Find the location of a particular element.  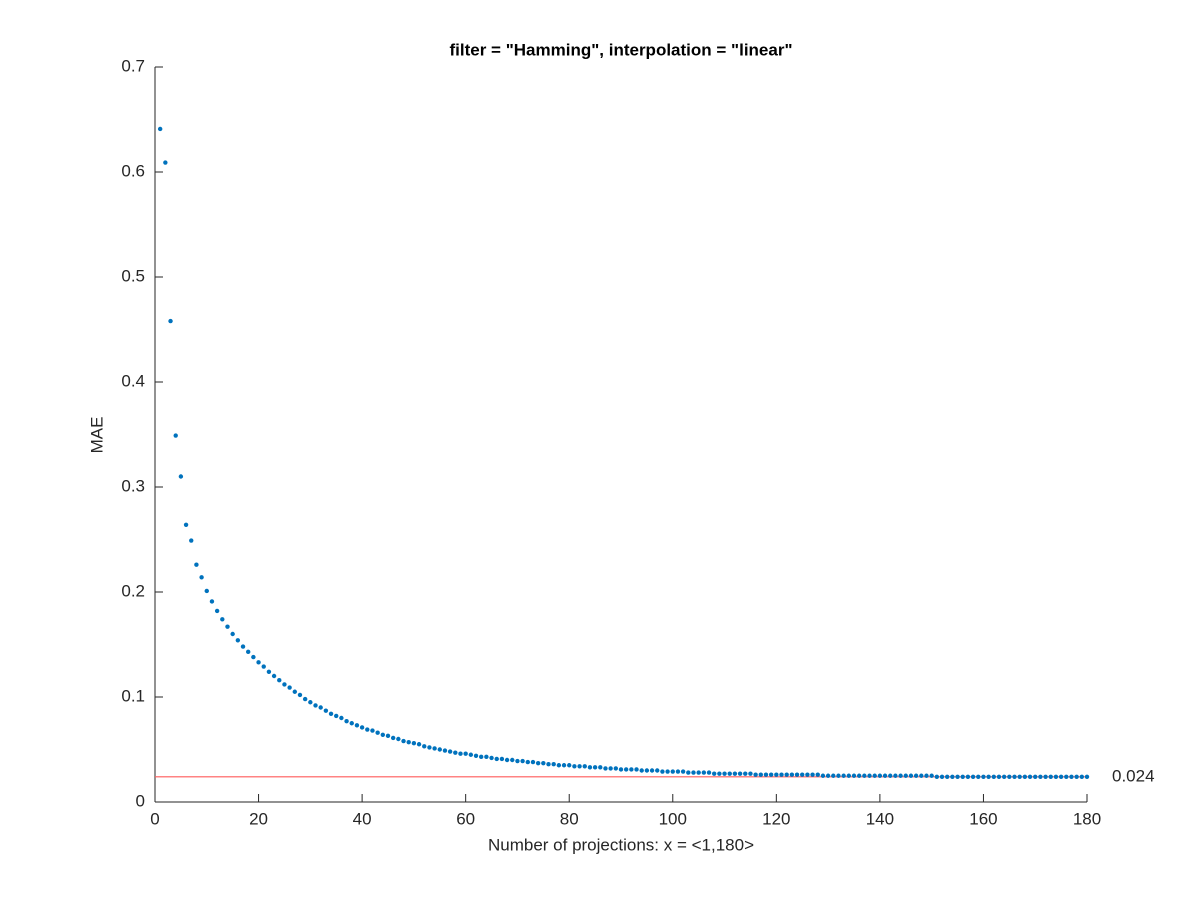

y-tick-label: 0.1 is located at coordinates (133, 695).